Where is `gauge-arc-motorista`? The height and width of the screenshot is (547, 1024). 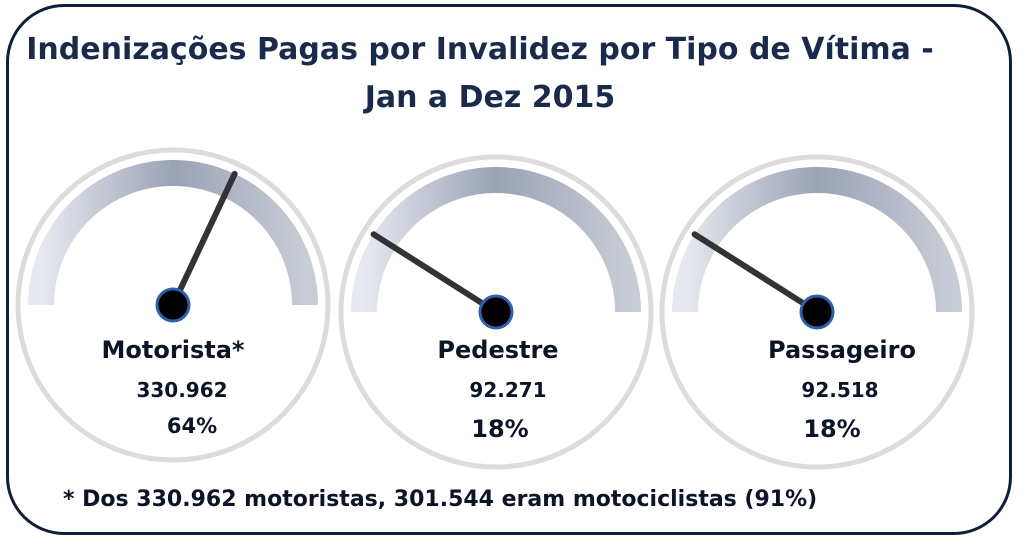 gauge-arc-motorista is located at coordinates (173, 233).